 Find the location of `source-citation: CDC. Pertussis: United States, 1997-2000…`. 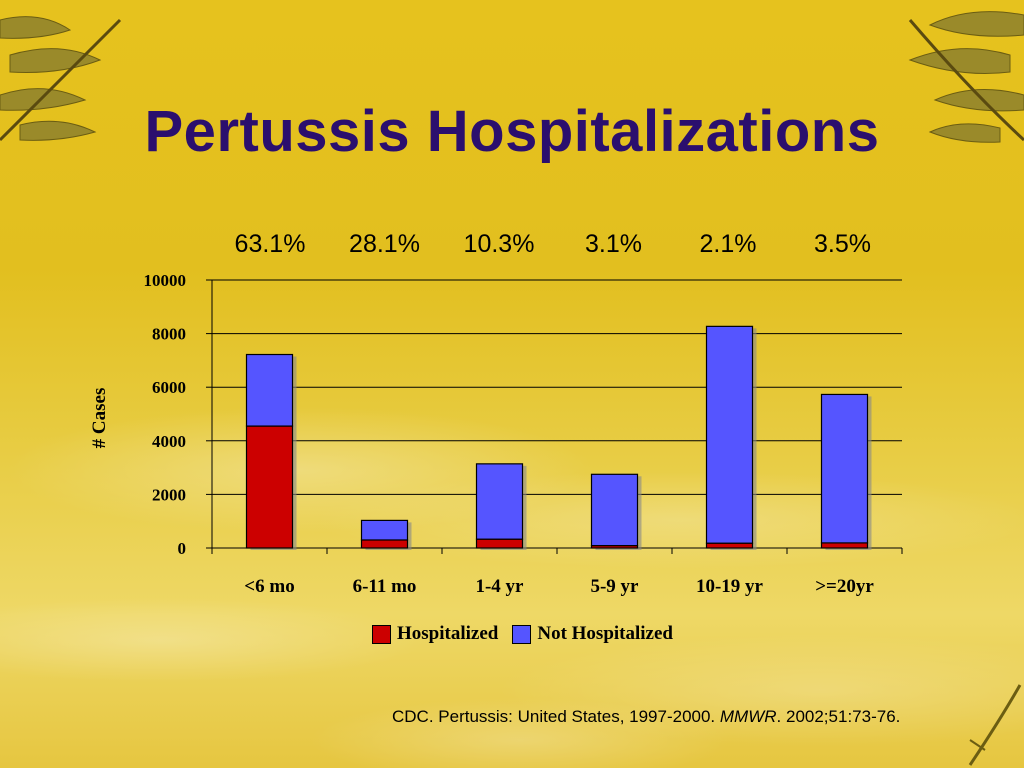

source-citation: CDC. Pertussis: United States, 1997-2000… is located at coordinates (646, 717).